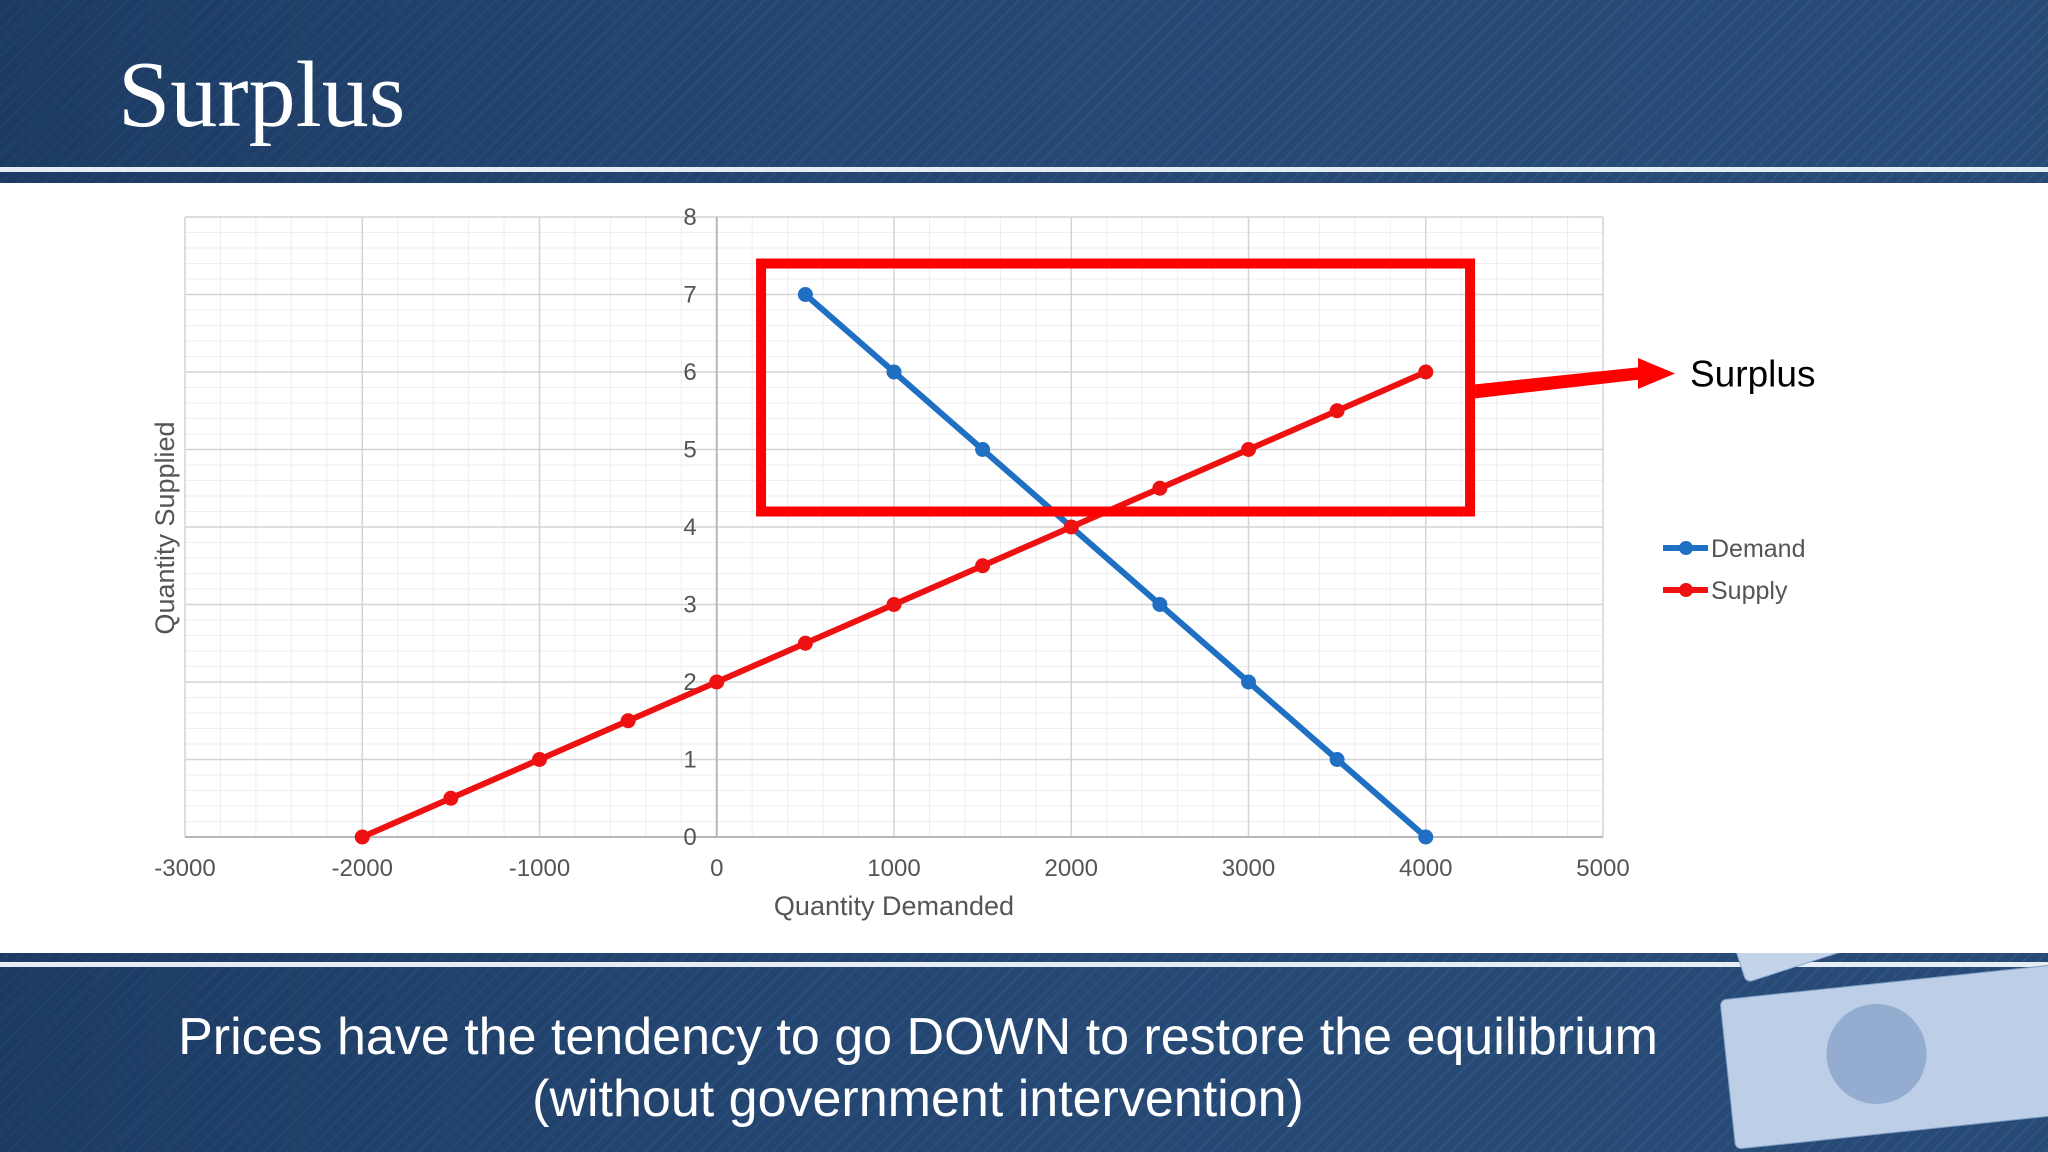 The height and width of the screenshot is (1152, 2048). What do you see at coordinates (362, 868) in the screenshot?
I see `x-tick-label: -2000` at bounding box center [362, 868].